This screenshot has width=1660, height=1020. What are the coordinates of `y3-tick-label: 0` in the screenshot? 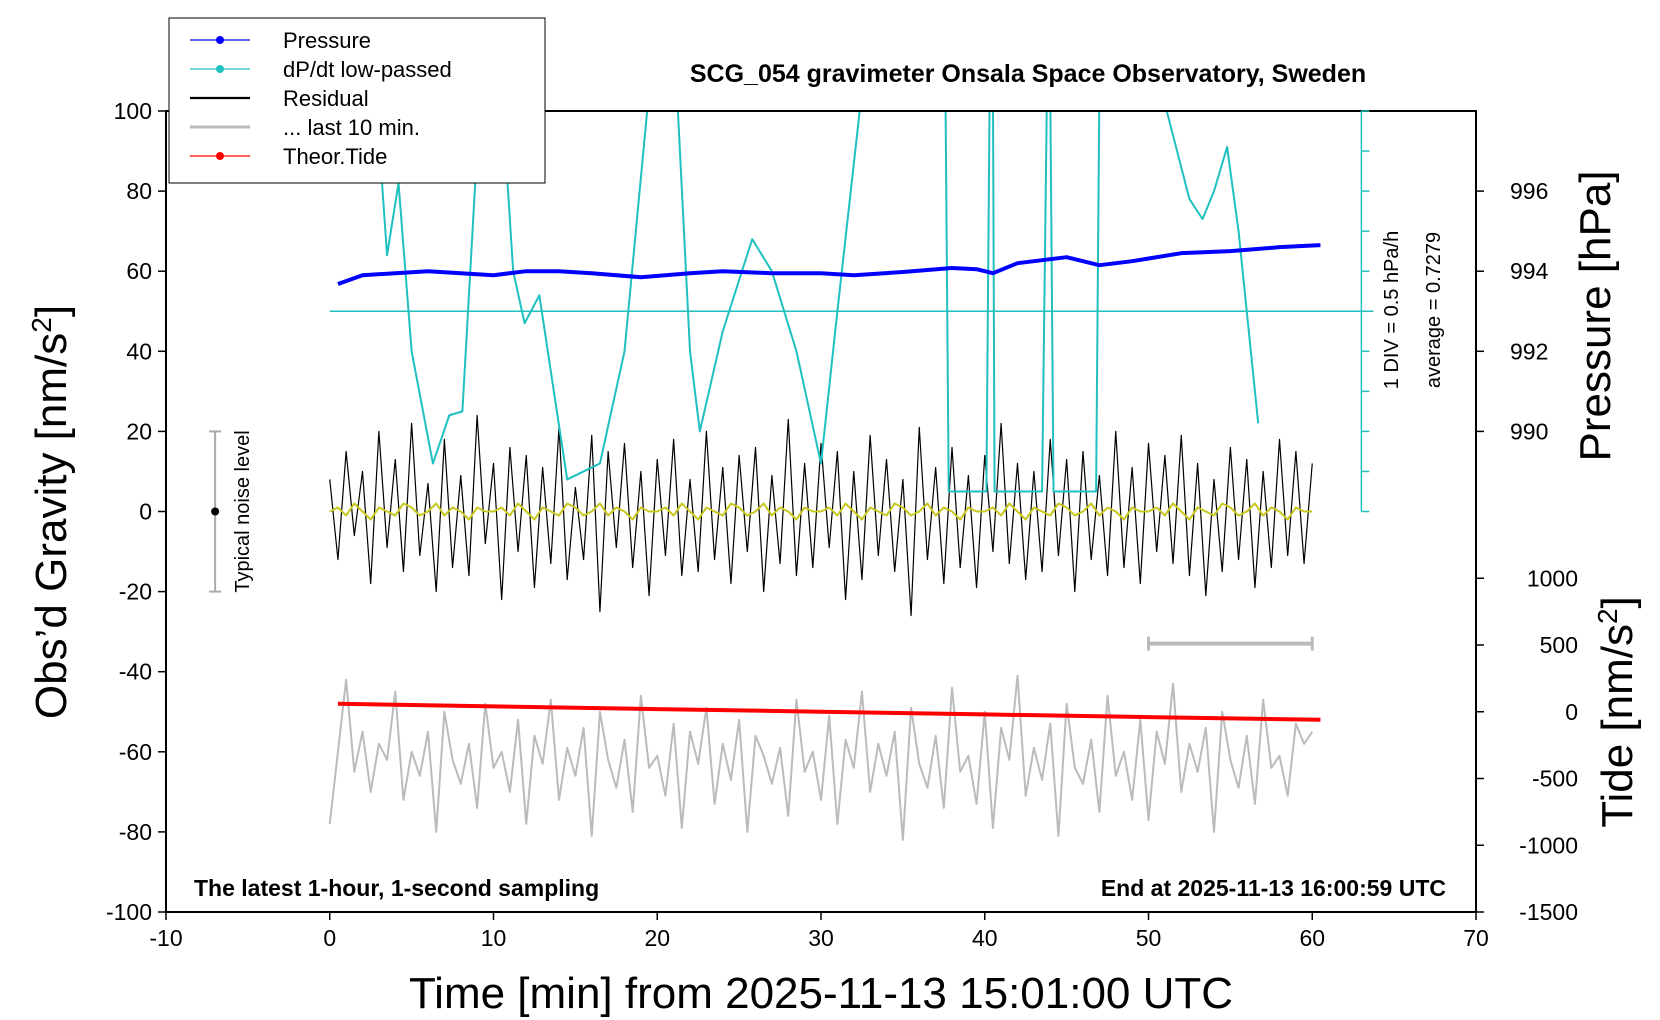 It's located at (1571, 712).